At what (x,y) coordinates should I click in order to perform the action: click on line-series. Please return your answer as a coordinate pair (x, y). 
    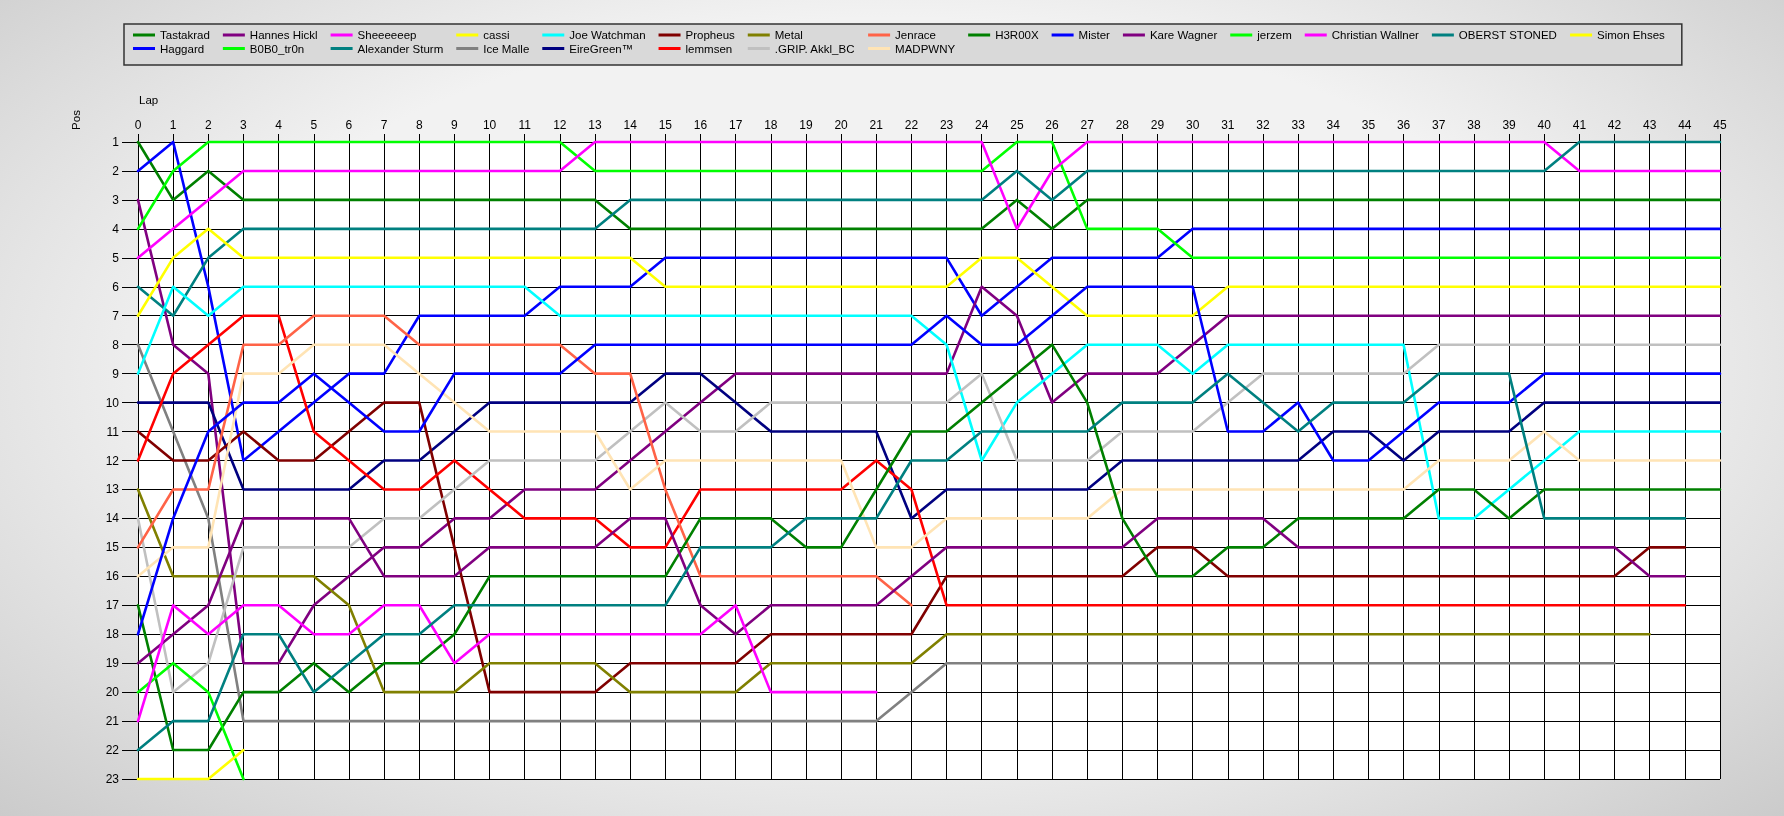
    Looking at the image, I should click on (507, 663).